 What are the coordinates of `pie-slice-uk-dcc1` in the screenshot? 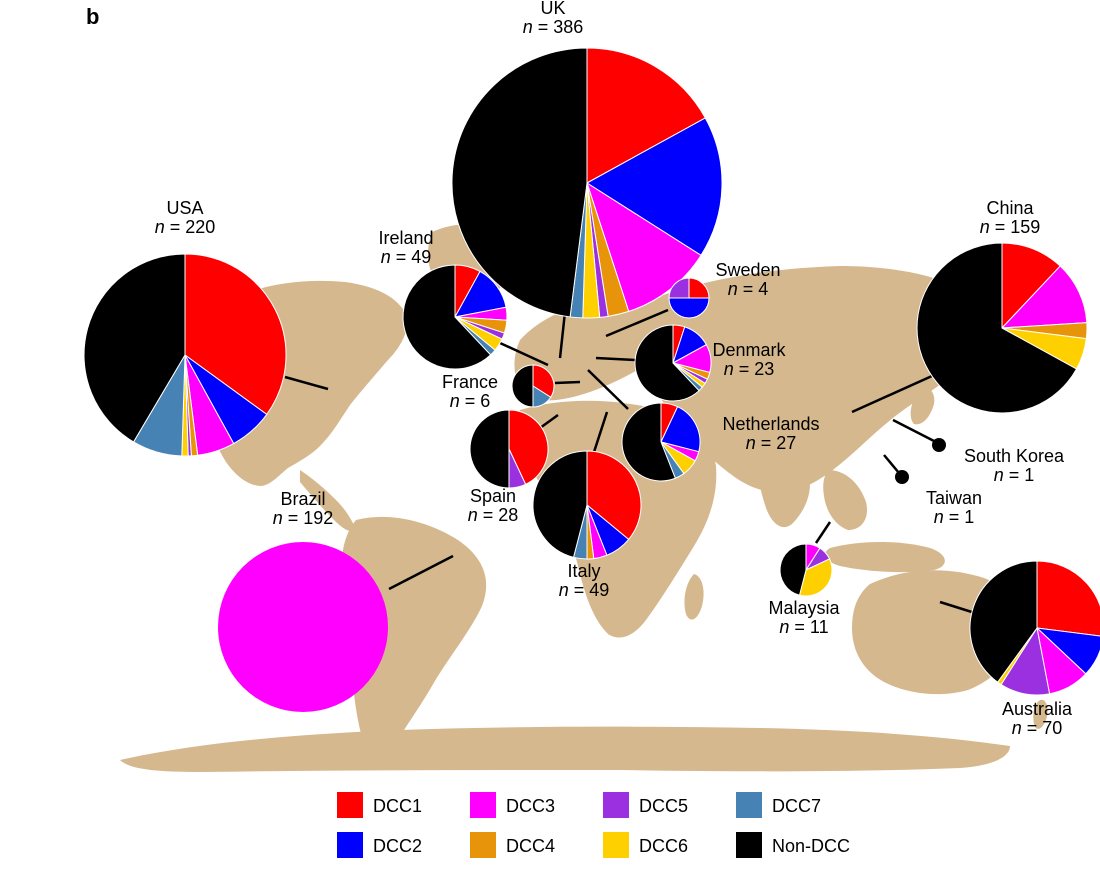 It's located at (646, 115).